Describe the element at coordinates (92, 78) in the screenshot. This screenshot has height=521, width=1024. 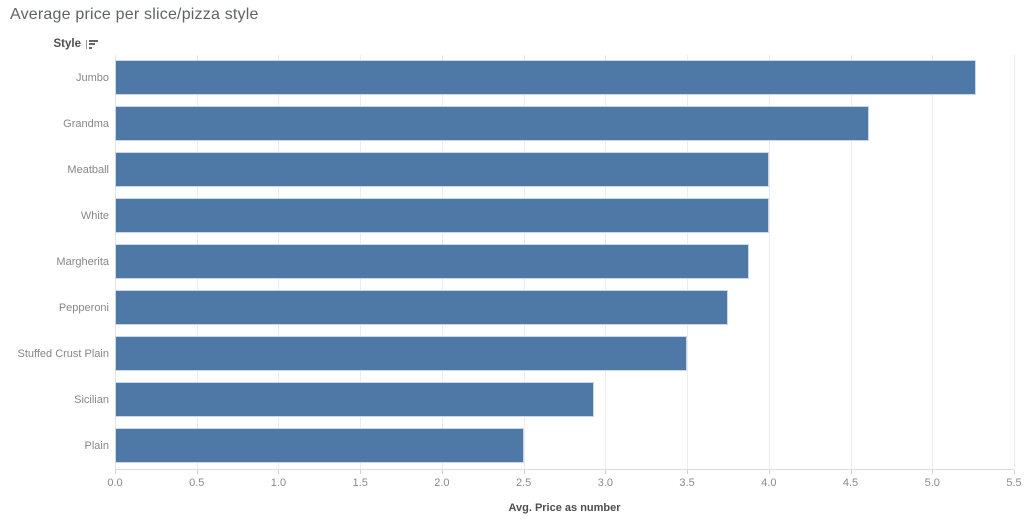
I see `category-label-jumbo: Jumbo` at that location.